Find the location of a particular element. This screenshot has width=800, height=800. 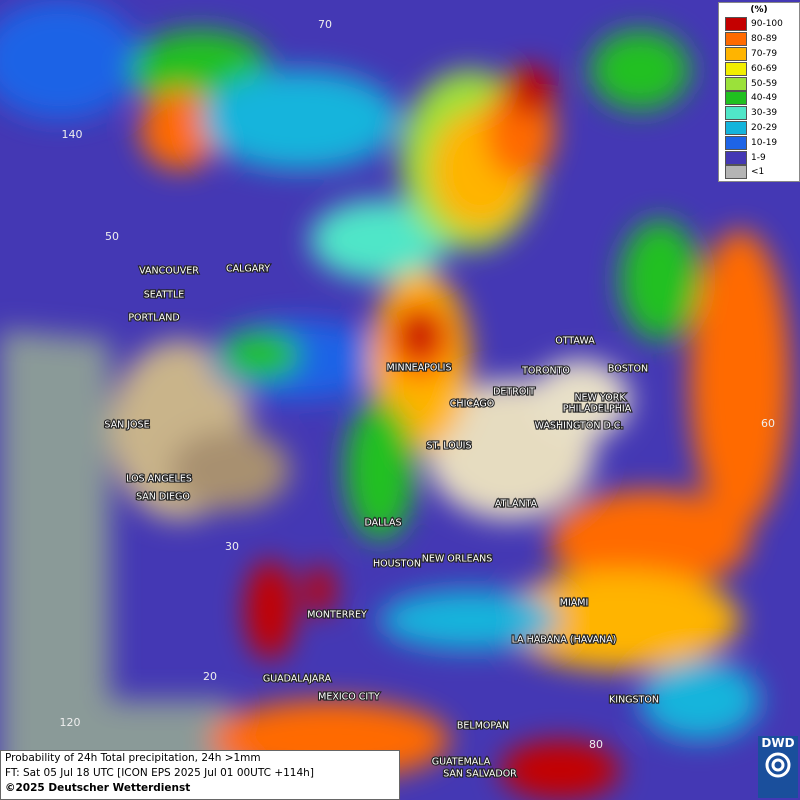

city-label: DETROIT is located at coordinates (514, 392).